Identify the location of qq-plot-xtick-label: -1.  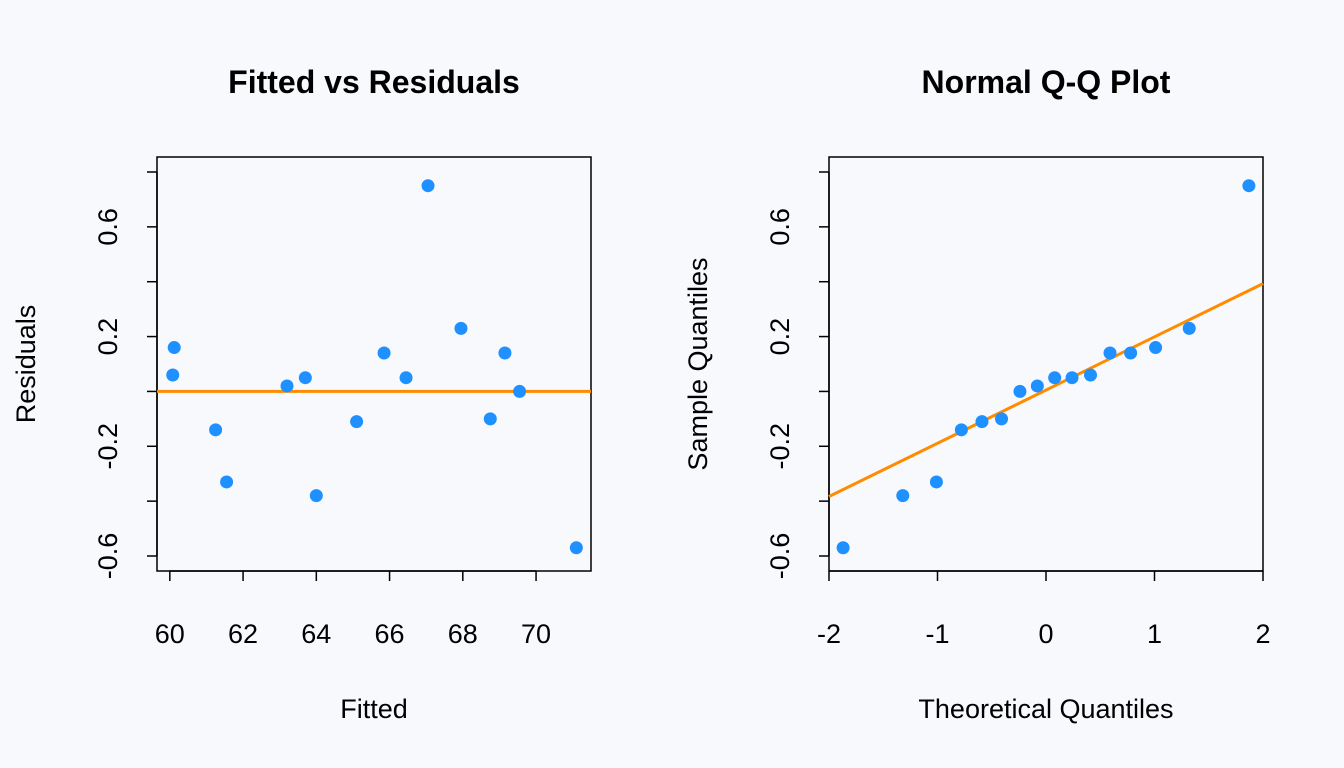
(937, 634).